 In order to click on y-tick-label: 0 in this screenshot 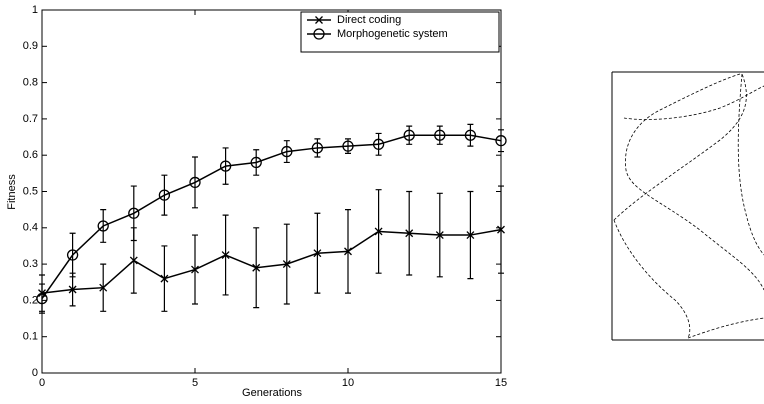, I will do `click(35, 373)`.